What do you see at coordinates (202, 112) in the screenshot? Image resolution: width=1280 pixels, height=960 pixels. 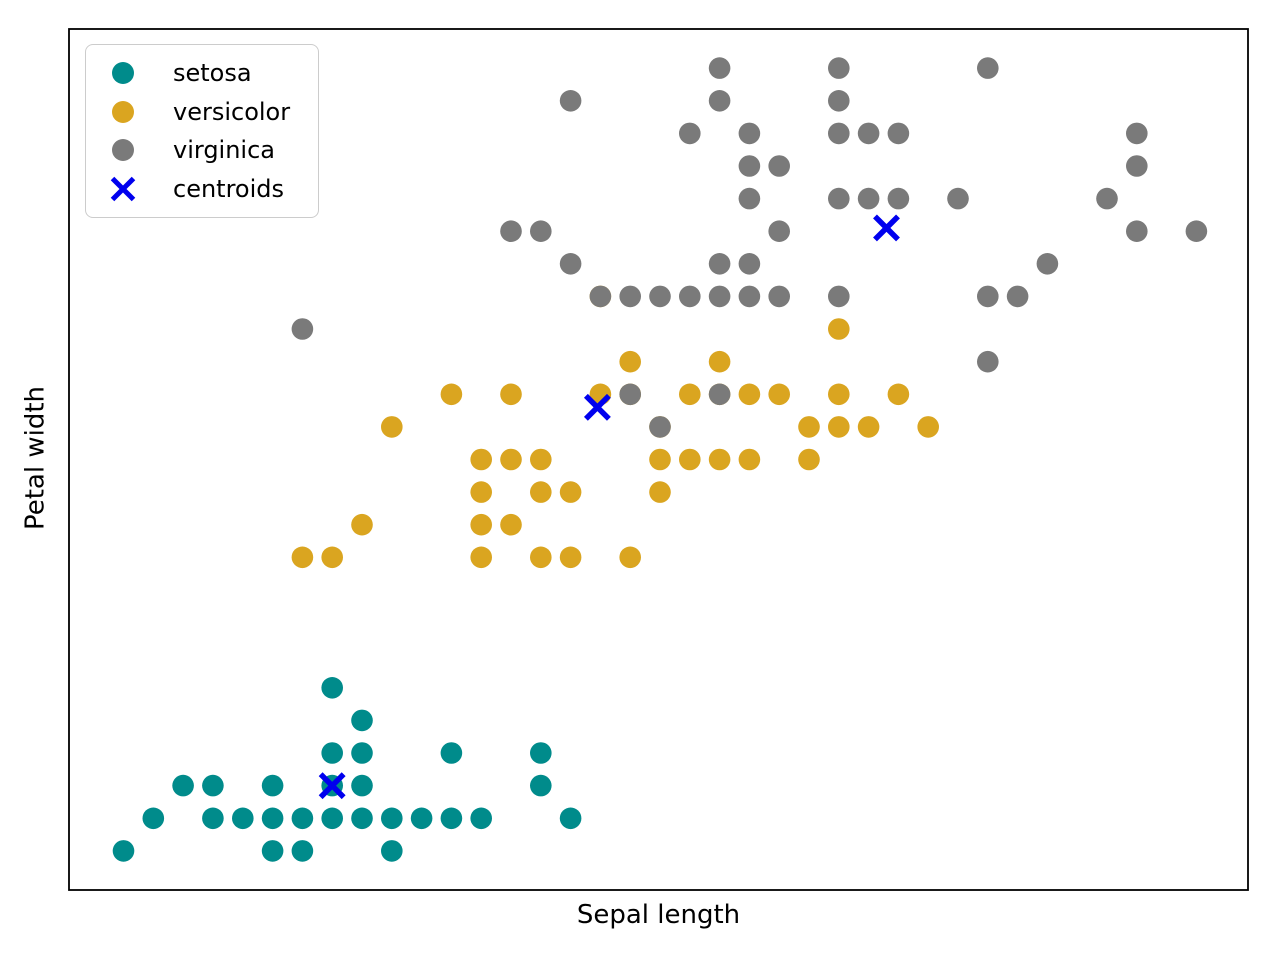 I see `legend-item-versicolor: versicolor` at bounding box center [202, 112].